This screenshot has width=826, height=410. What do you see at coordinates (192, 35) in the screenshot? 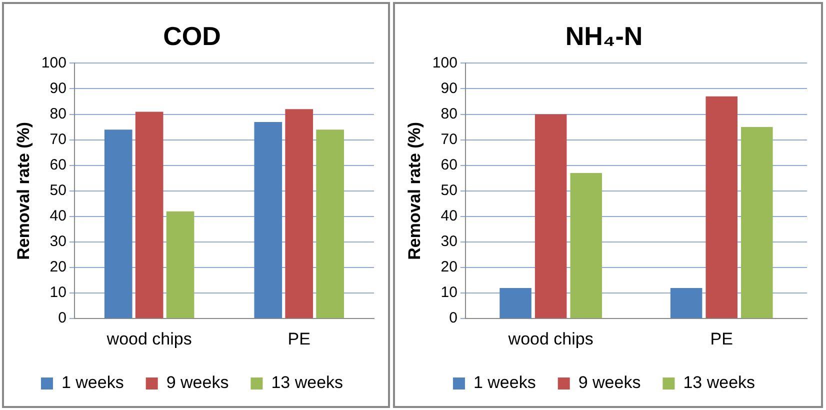
I see `chart-title: COD` at bounding box center [192, 35].